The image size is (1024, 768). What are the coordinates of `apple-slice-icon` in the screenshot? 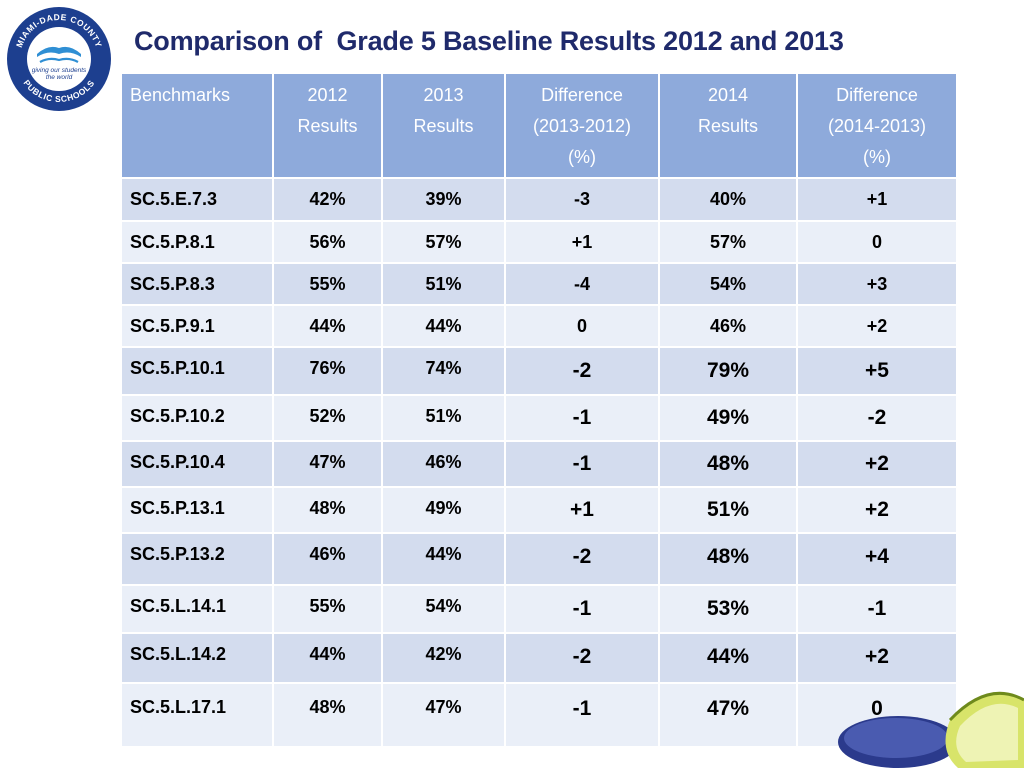 It's located at (931, 729).